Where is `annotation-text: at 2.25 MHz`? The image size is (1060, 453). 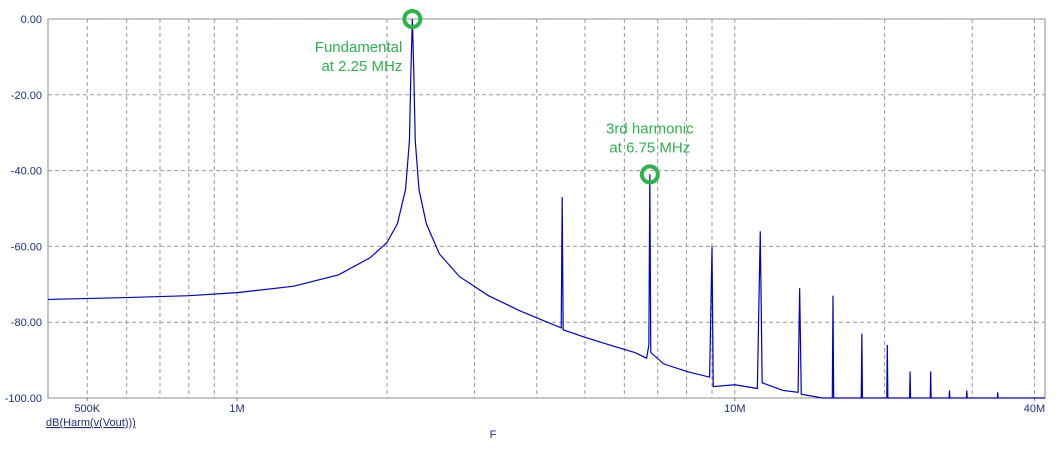
annotation-text: at 2.25 MHz is located at coordinates (361, 66).